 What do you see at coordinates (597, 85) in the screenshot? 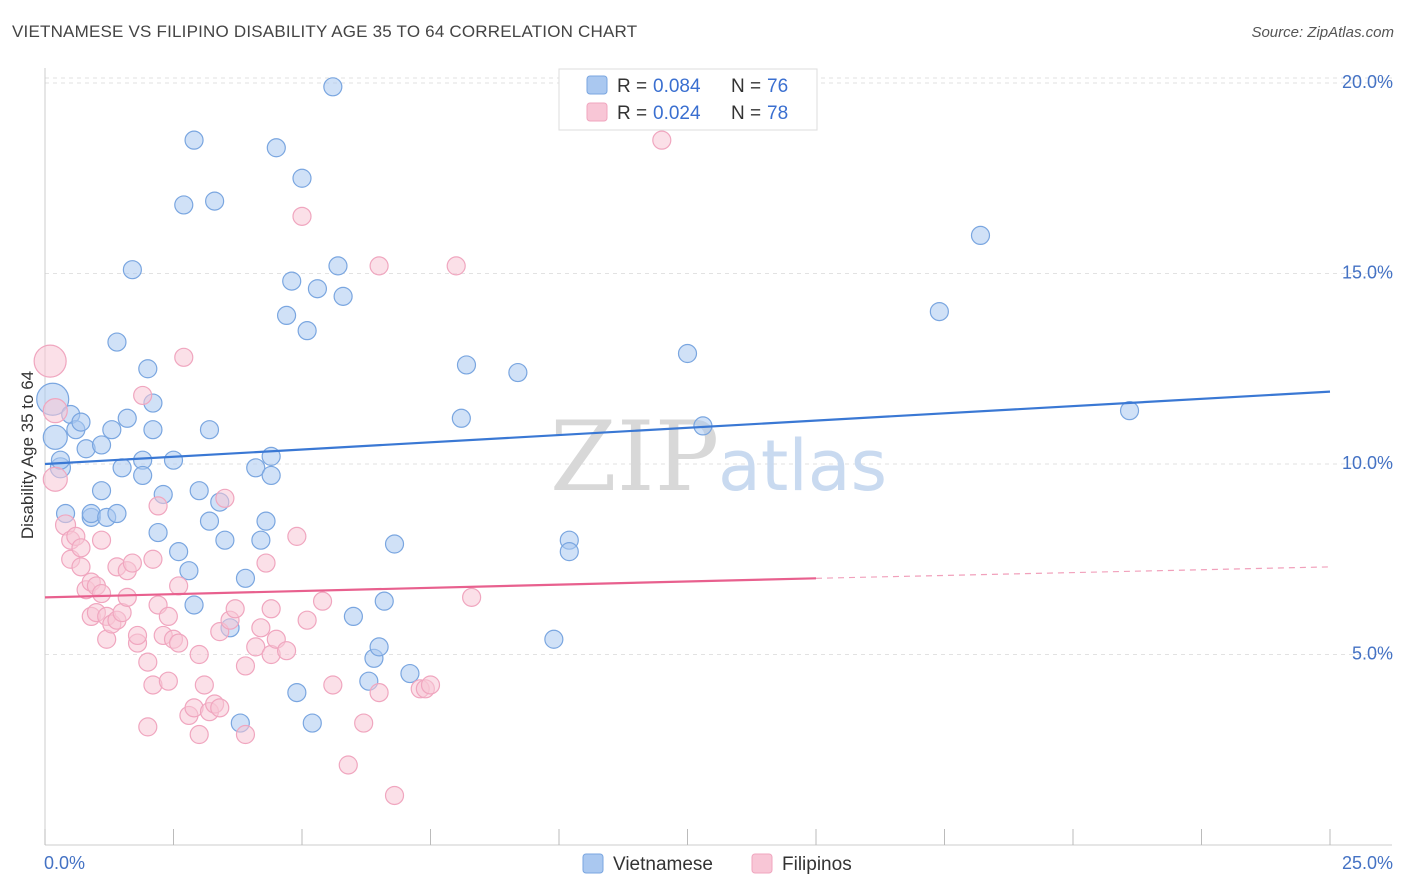
I see `legend-swatch-vietnamese` at bounding box center [597, 85].